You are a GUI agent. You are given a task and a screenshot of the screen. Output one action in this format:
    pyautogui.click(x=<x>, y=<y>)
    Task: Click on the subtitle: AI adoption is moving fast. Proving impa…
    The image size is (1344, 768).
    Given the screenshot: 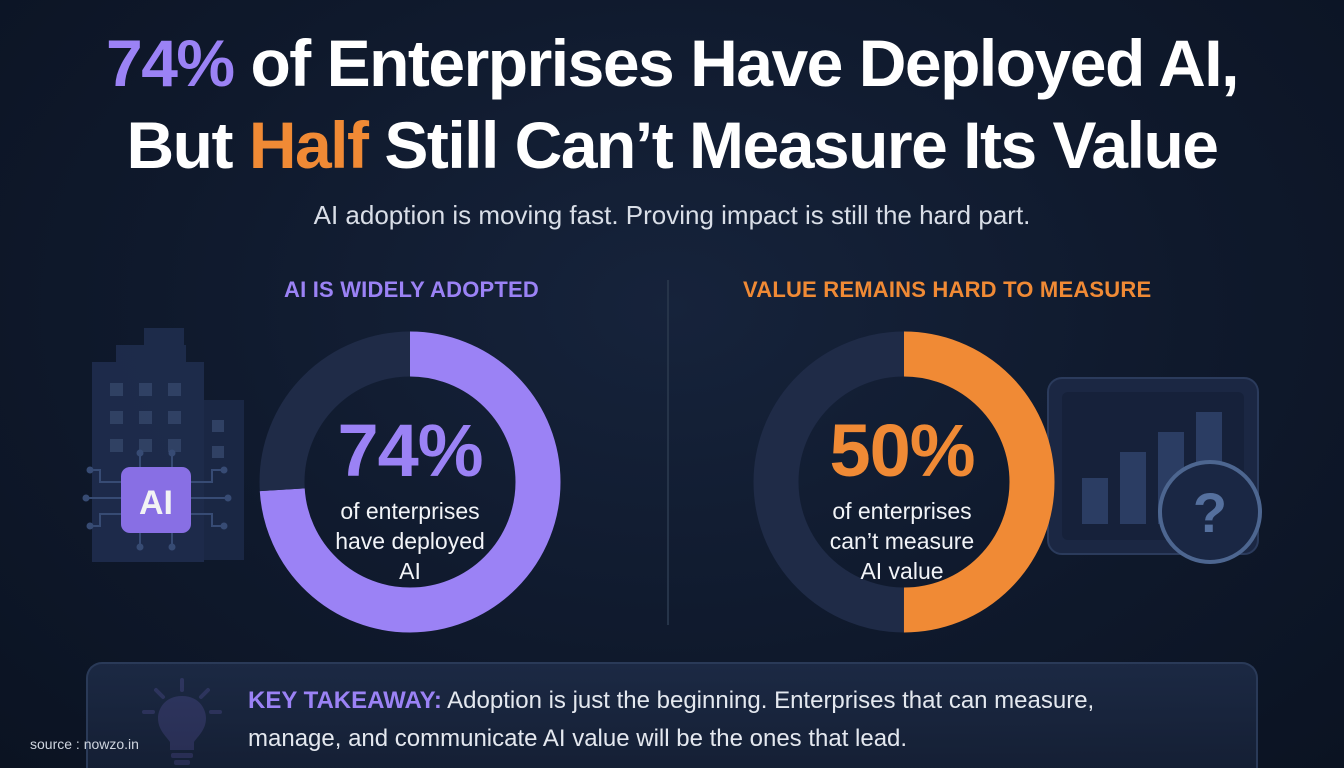 What is the action you would take?
    pyautogui.click(x=672, y=215)
    